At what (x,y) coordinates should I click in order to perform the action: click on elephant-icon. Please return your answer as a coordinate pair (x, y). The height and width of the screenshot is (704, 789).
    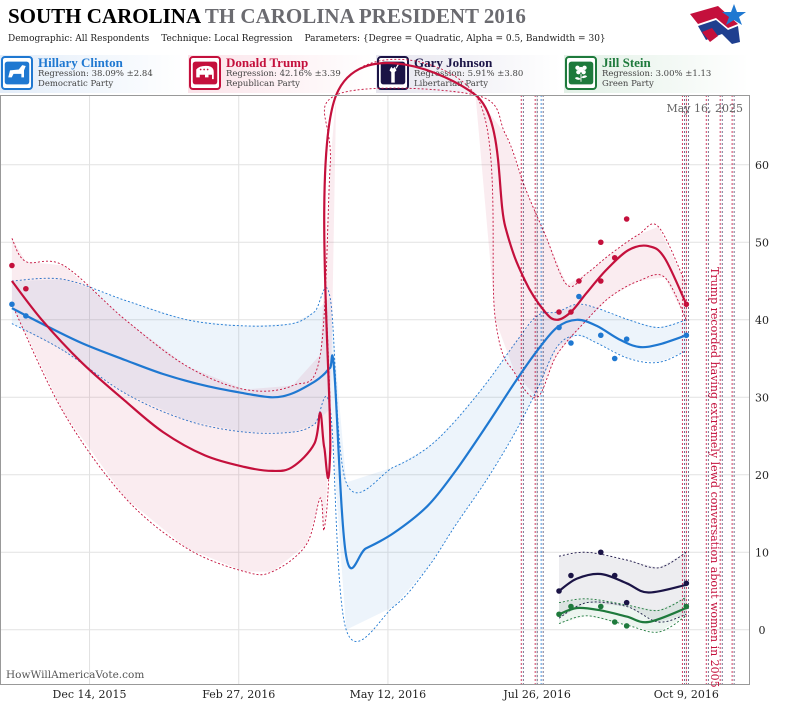
    Looking at the image, I should click on (205, 73).